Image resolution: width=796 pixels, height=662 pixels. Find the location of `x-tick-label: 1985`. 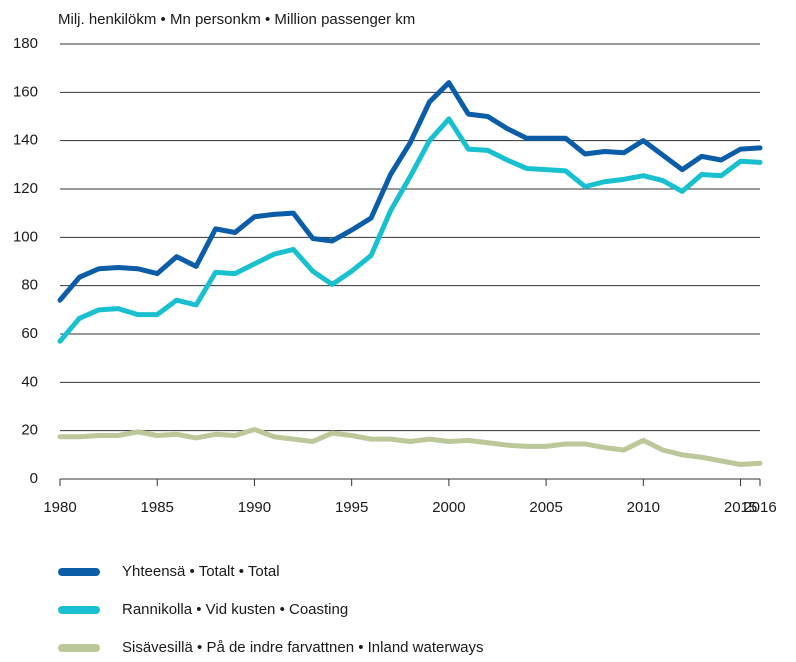

x-tick-label: 1985 is located at coordinates (157, 507).